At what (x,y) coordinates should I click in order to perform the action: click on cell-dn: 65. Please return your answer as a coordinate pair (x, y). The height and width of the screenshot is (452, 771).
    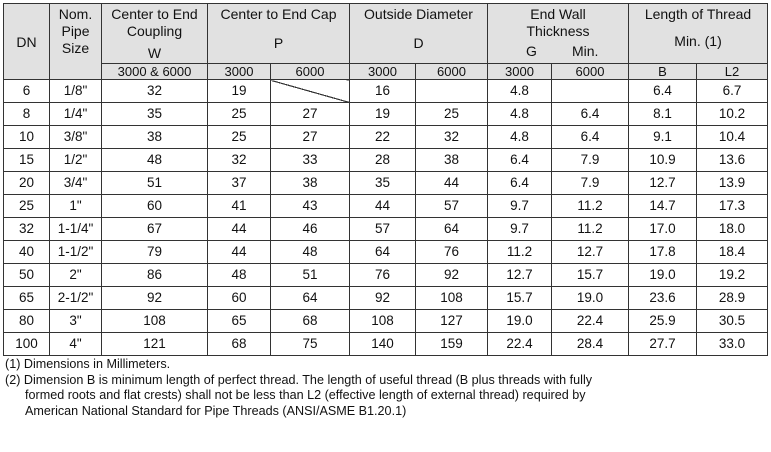
    Looking at the image, I should click on (26, 298).